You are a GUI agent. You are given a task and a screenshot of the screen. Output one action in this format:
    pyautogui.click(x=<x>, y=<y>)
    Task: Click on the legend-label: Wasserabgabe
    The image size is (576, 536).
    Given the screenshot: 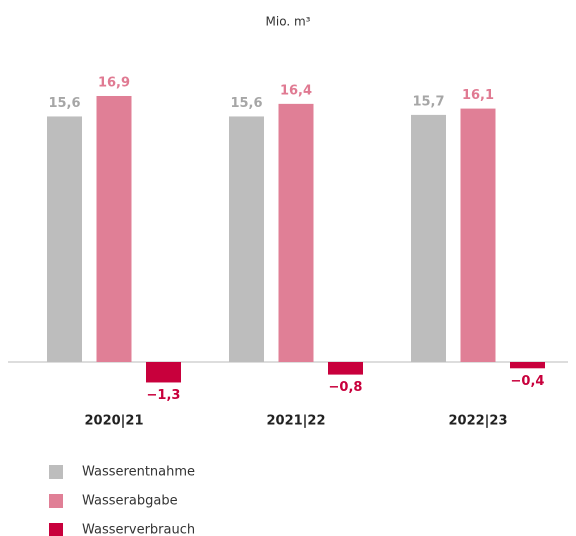 What is the action you would take?
    pyautogui.click(x=130, y=501)
    